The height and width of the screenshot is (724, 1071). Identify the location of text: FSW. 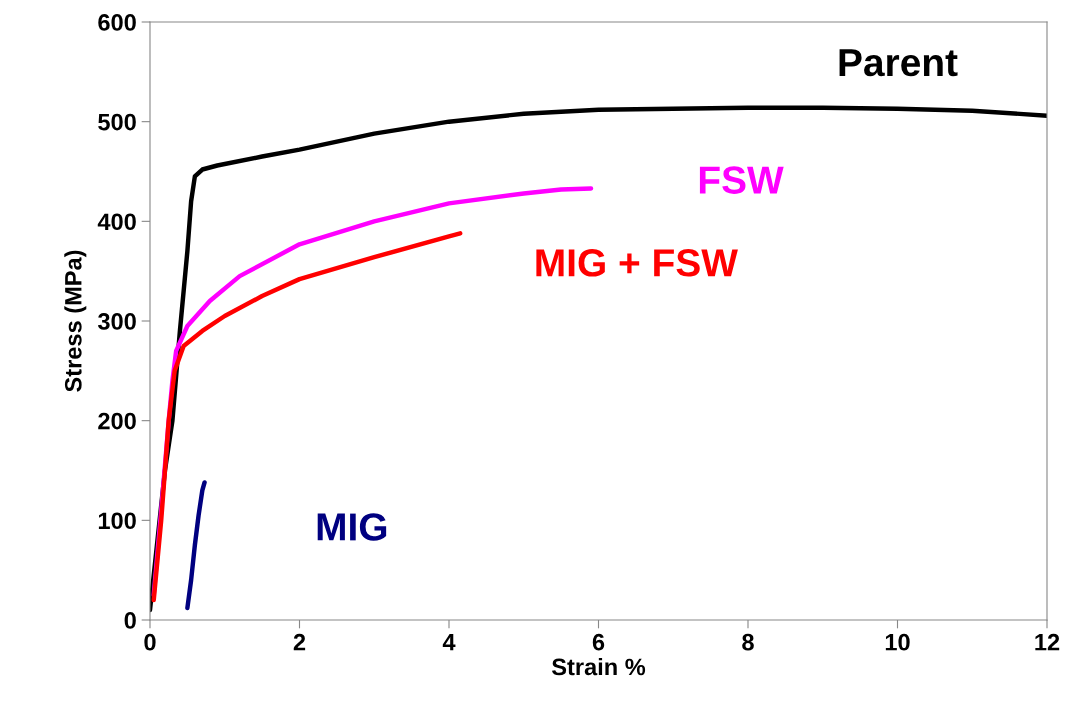
(741, 180).